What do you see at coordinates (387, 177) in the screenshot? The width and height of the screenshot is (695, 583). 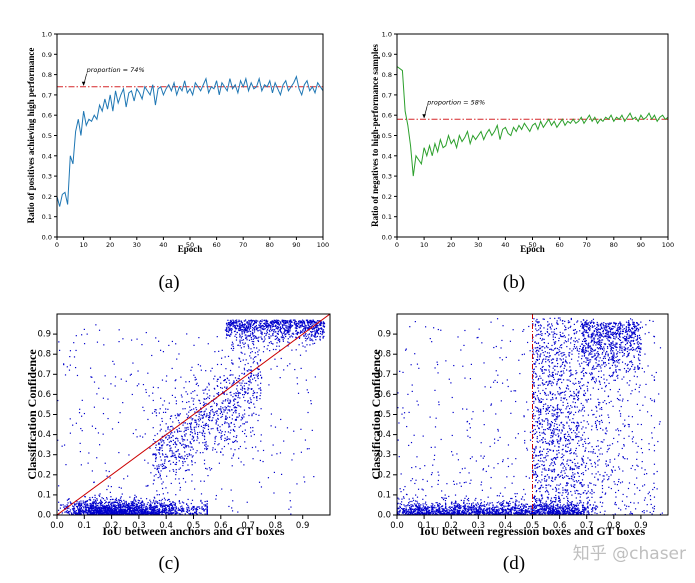 I see `y-tick-label: 0.3` at bounding box center [387, 177].